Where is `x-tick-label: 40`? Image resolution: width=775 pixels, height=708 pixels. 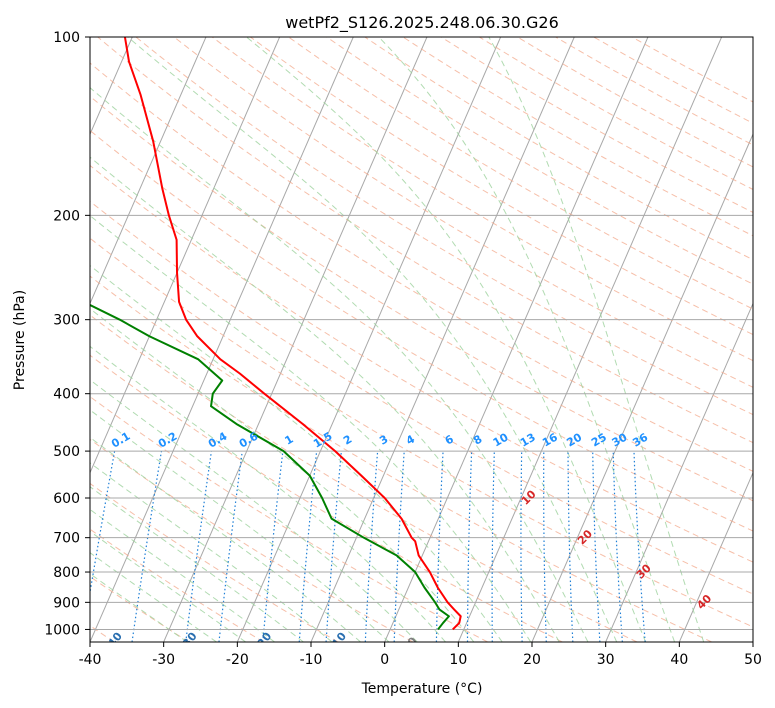
x-tick-label: 40 is located at coordinates (679, 660).